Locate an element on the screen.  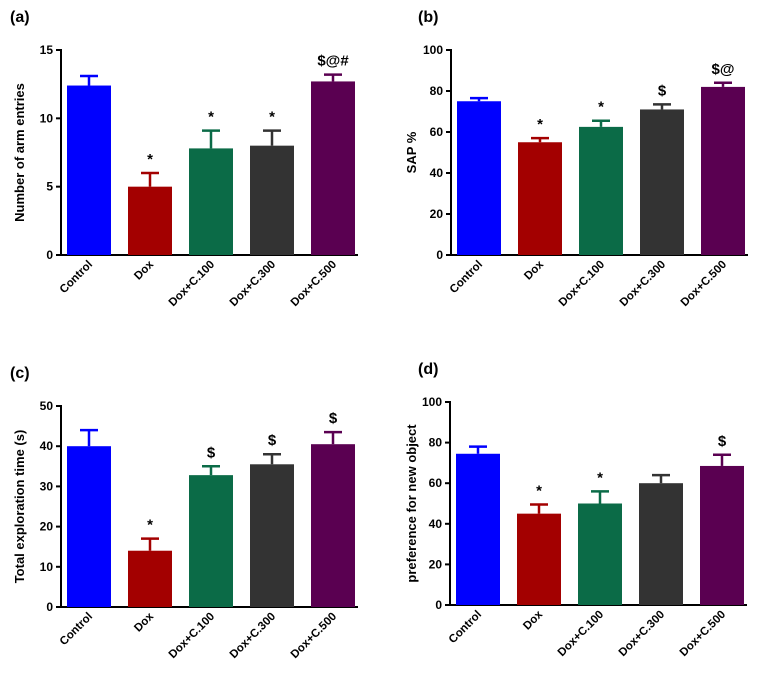
y-axis-label: Number of arm entries is located at coordinates (19, 152).